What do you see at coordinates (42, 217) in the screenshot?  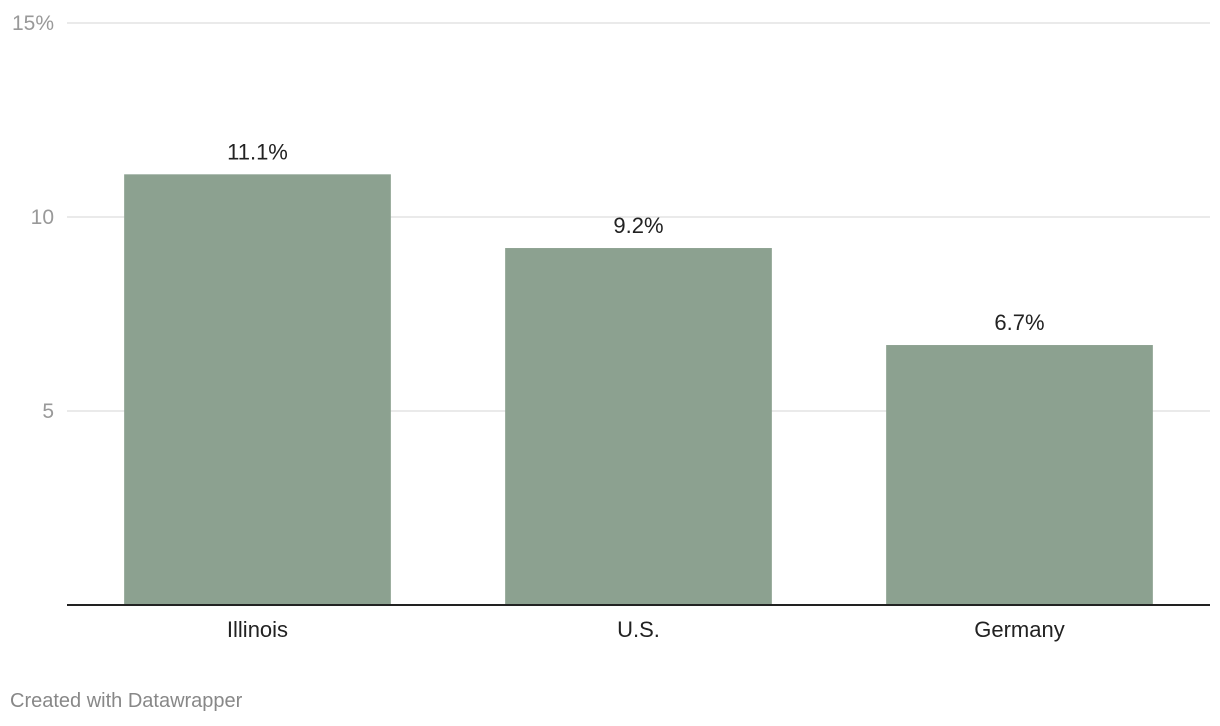 I see `y-tick-label: 10` at bounding box center [42, 217].